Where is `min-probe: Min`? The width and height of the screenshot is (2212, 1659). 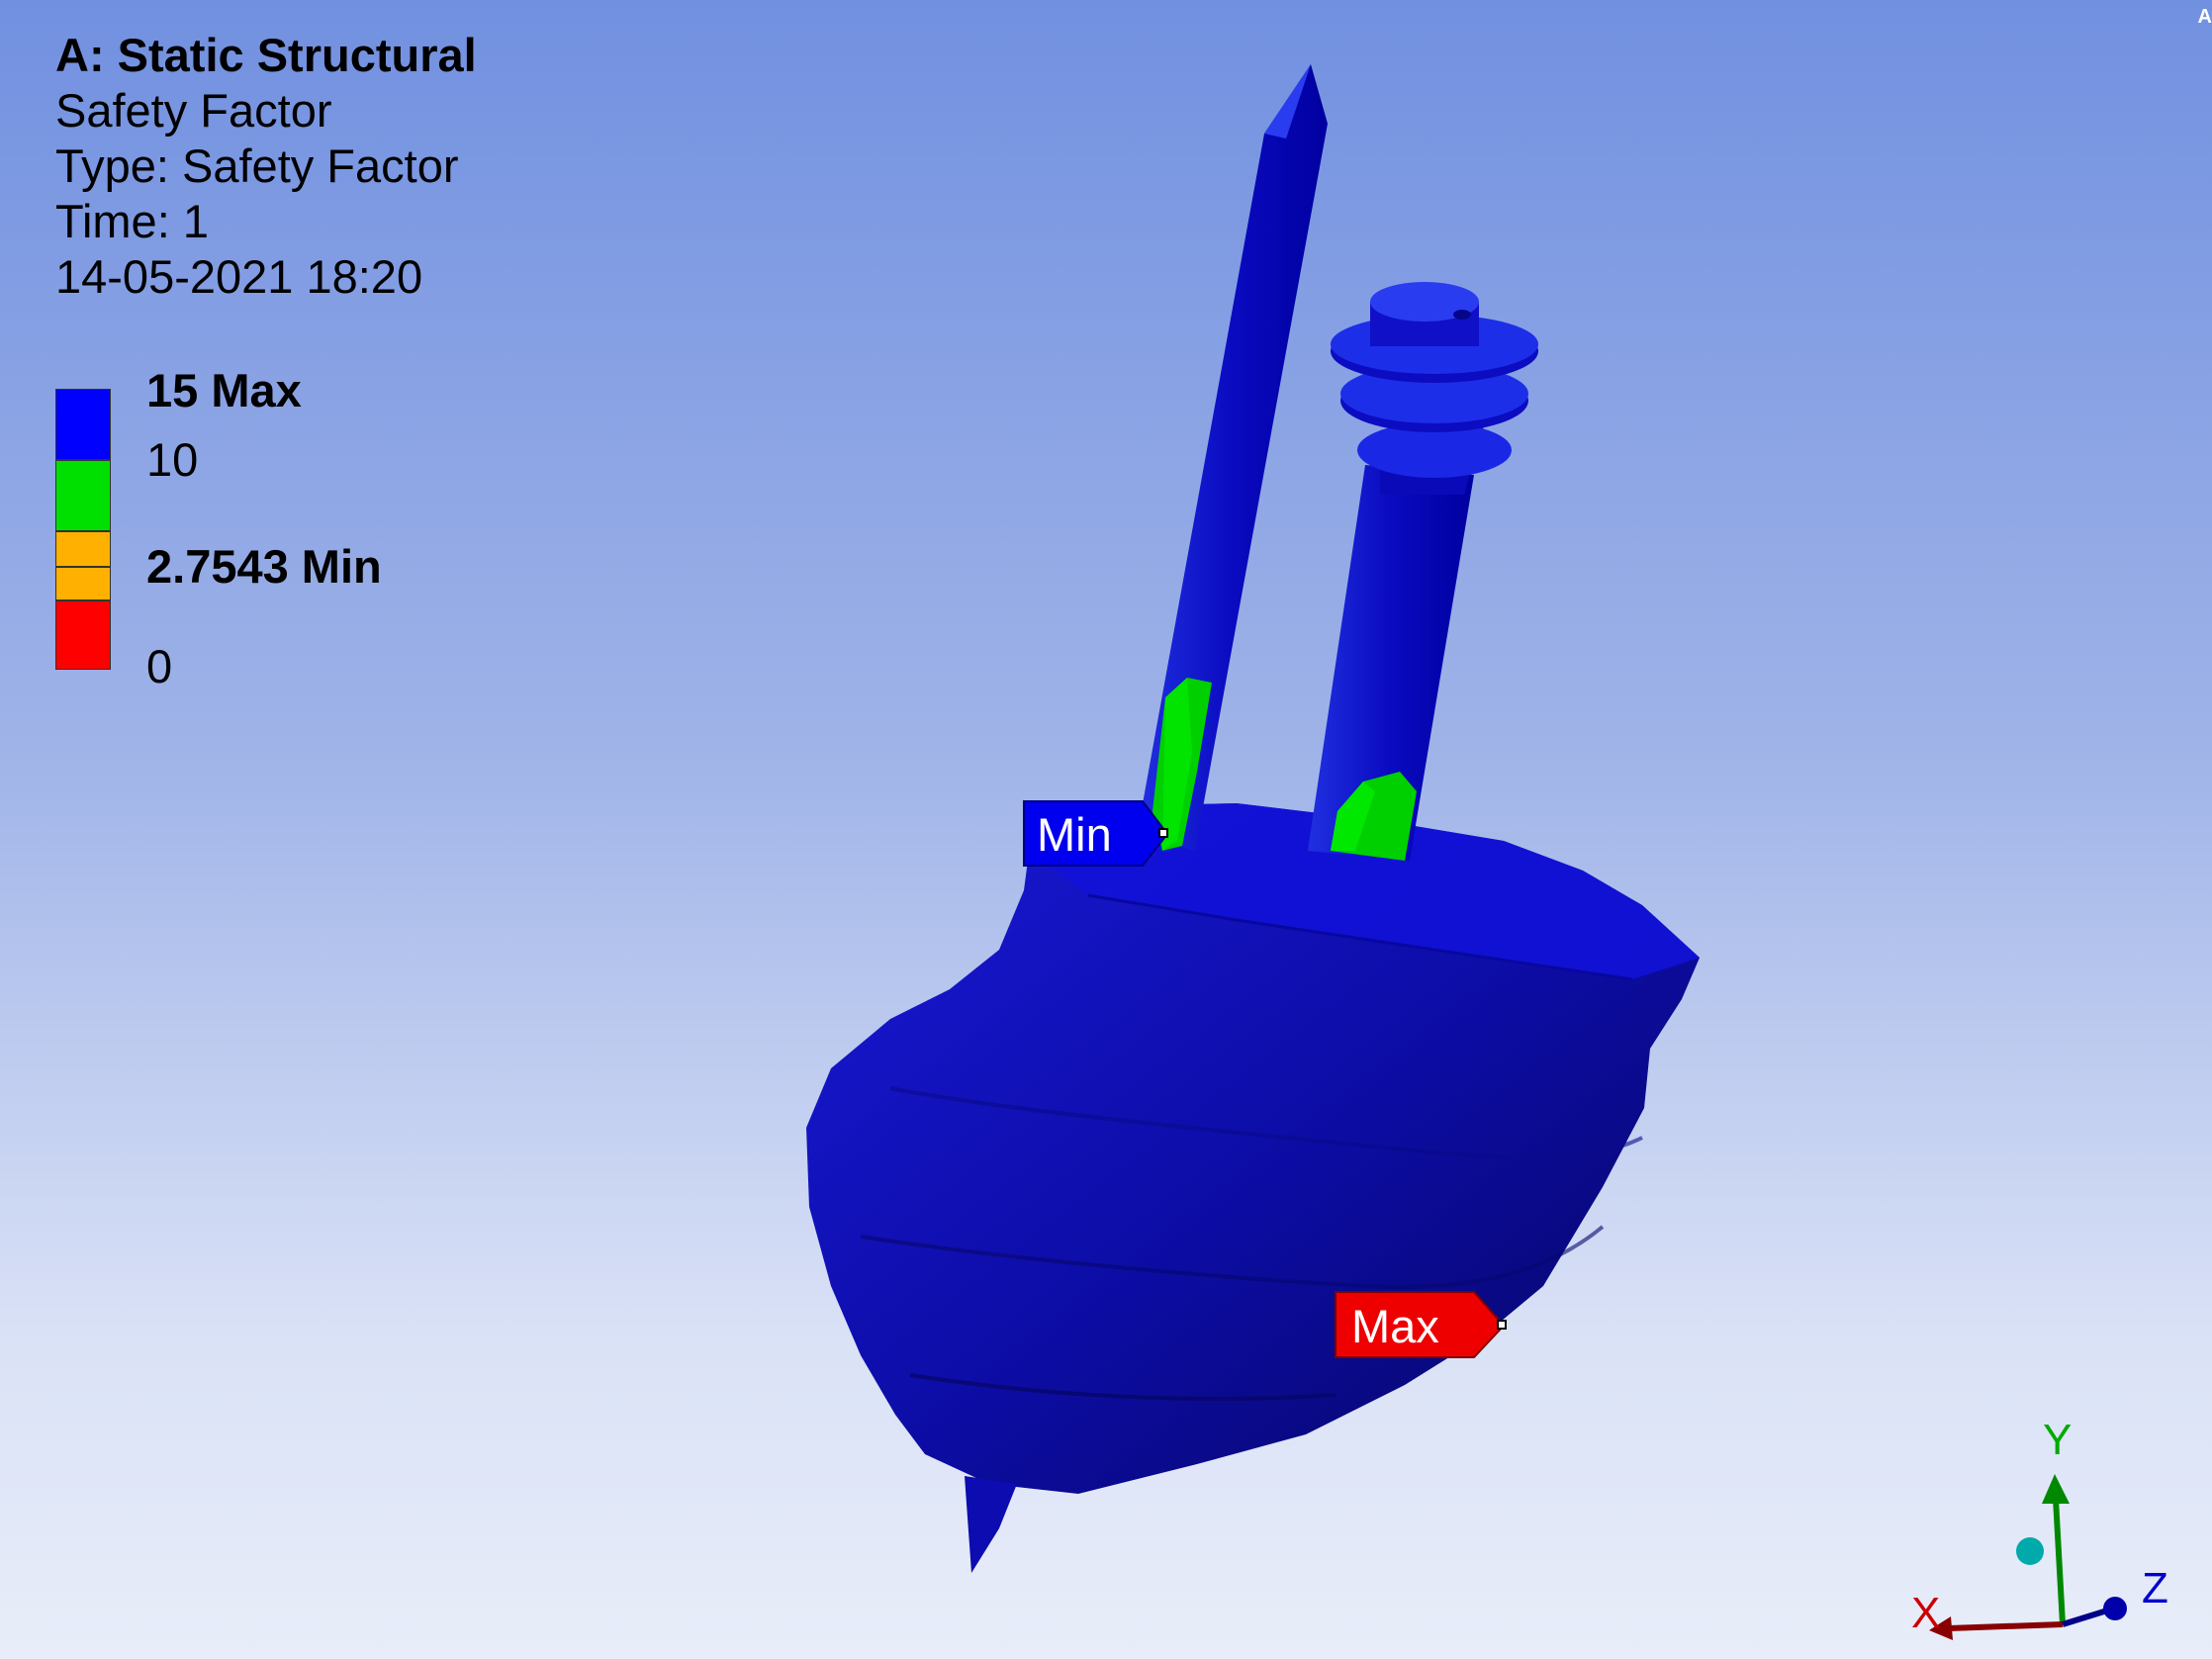
min-probe: Min is located at coordinates (1096, 834).